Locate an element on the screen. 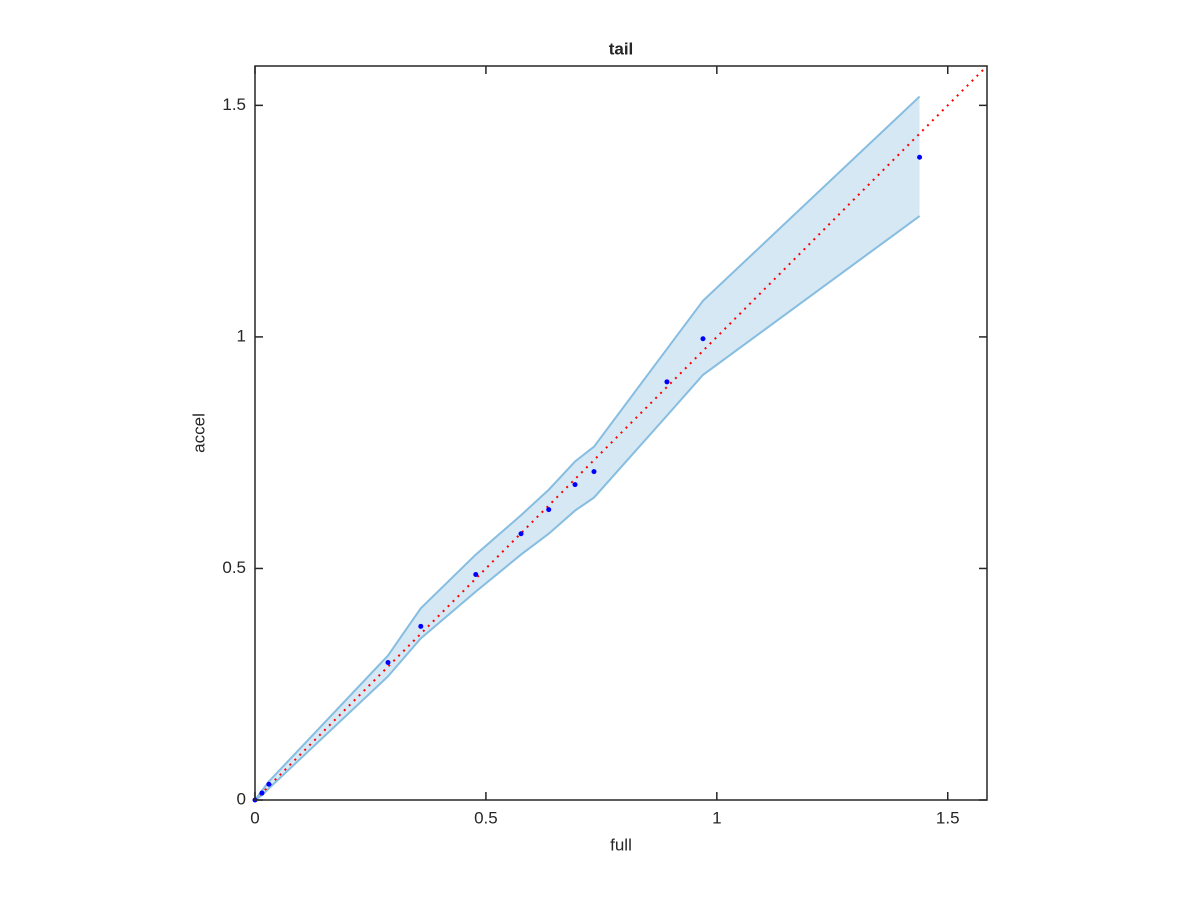 The height and width of the screenshot is (900, 1200). x-tick-label: 1.5 is located at coordinates (948, 817).